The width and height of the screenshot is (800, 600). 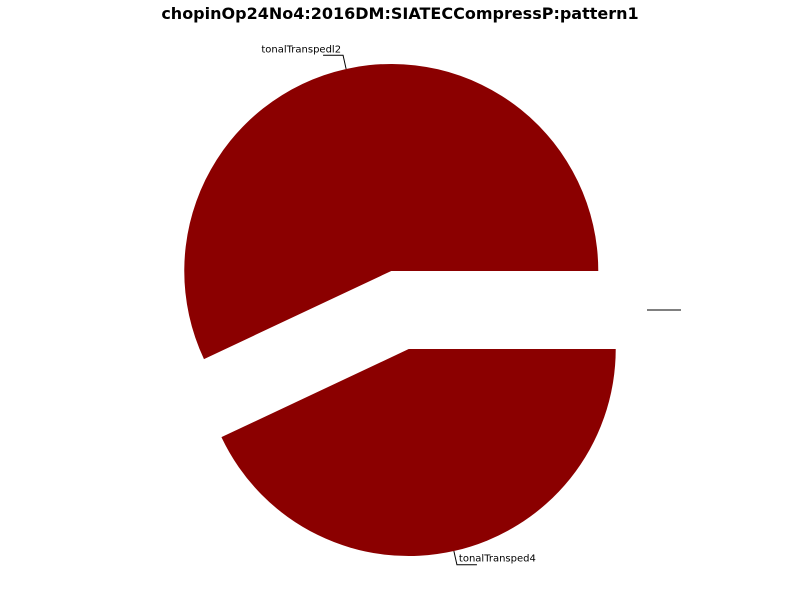 I want to click on slice-label: tonalTranspedl2, so click(x=301, y=49).